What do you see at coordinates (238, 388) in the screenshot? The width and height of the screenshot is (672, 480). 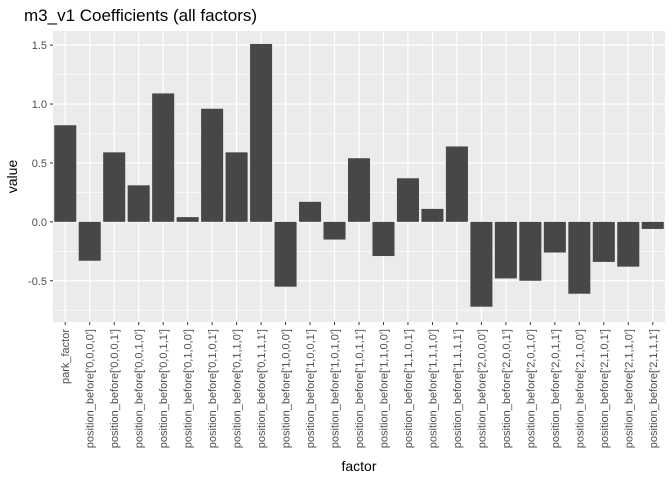 I see `x-tick-label: position_before['0,1,1,0']` at bounding box center [238, 388].